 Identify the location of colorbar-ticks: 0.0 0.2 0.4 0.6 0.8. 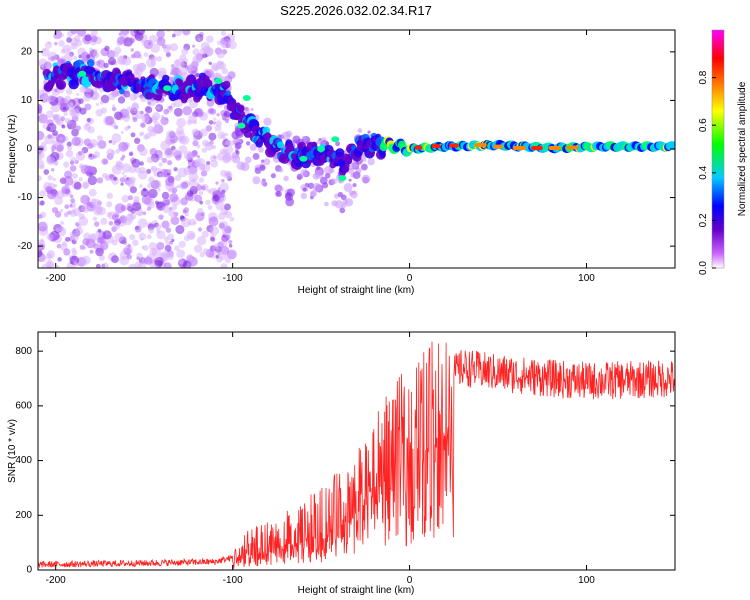
(707, 172).